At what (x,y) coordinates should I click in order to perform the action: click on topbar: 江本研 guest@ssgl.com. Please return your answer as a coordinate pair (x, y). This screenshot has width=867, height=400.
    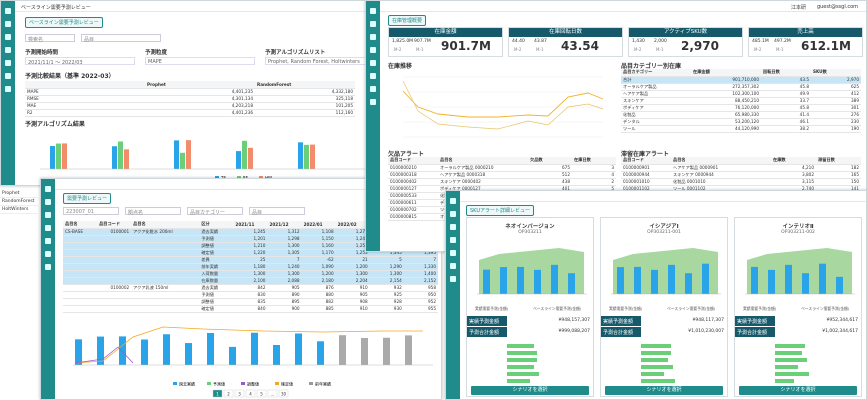
    Looking at the image, I should click on (623, 6).